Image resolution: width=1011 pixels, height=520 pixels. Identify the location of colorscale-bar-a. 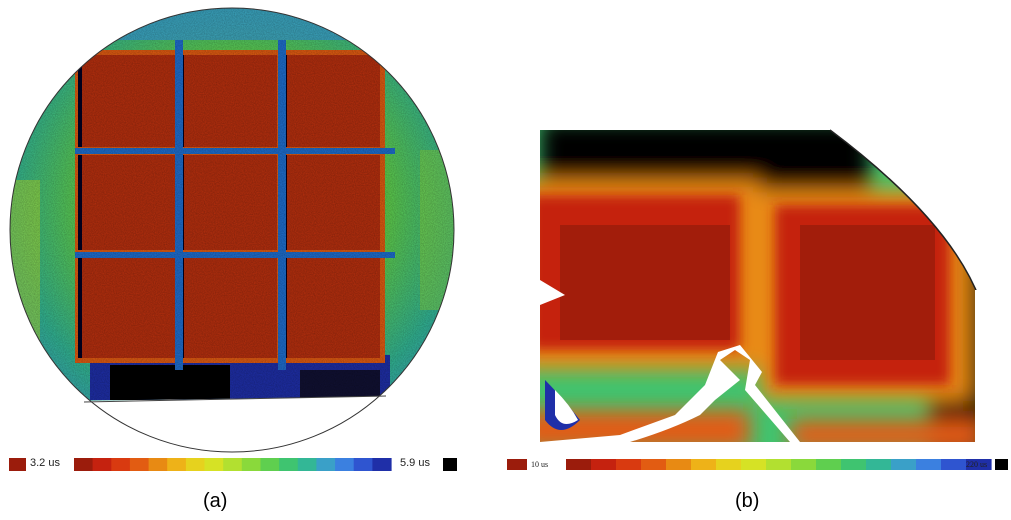
(233, 464).